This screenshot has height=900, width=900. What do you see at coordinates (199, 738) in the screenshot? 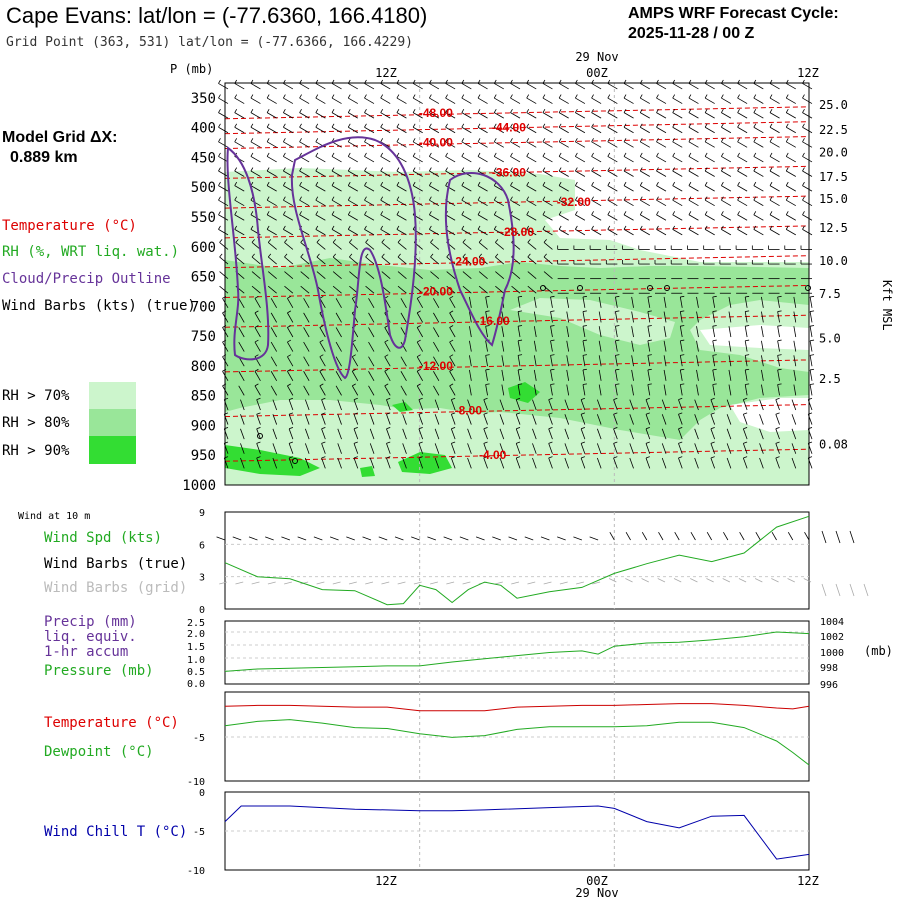
I see `y-tick-label: -5` at bounding box center [199, 738].